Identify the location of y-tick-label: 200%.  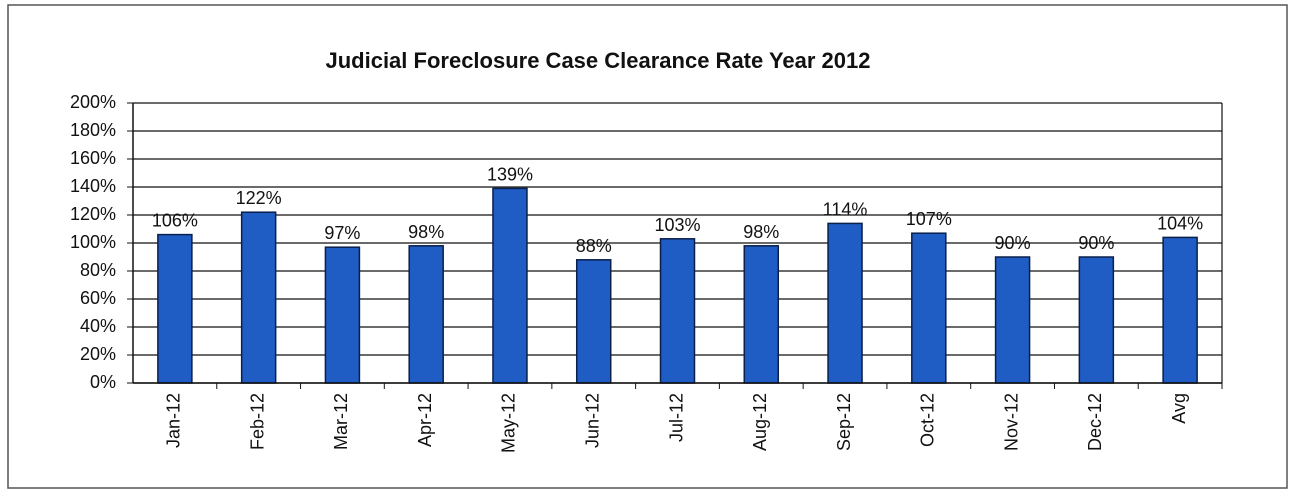
(93, 102).